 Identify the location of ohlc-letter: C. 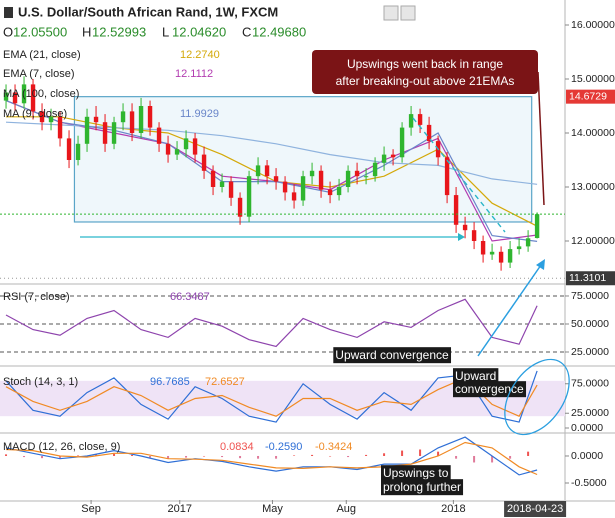
(246, 31).